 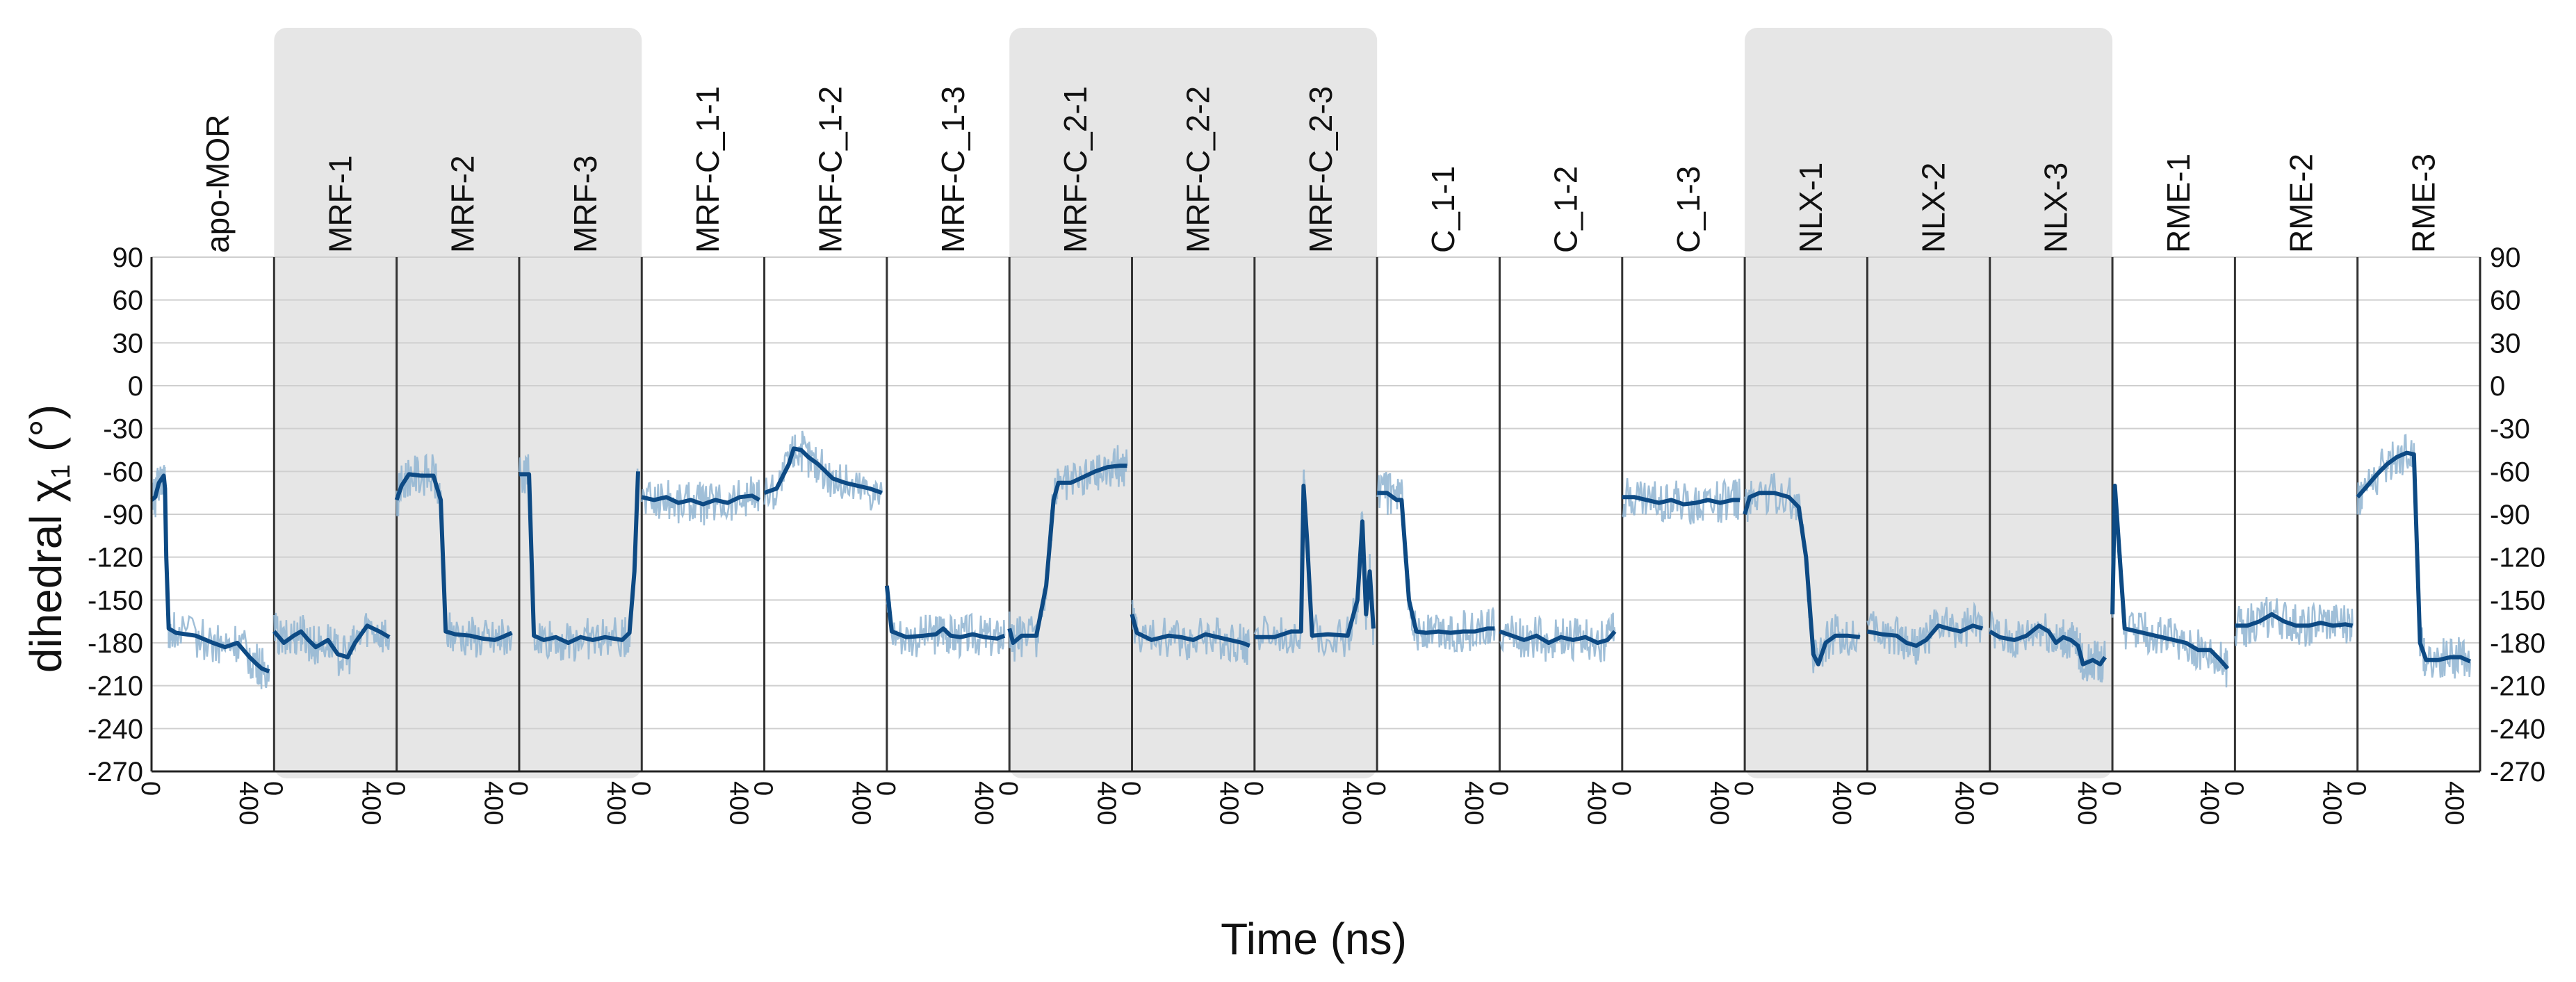 I want to click on panel-label: MRF-C_1-2, so click(x=831, y=169).